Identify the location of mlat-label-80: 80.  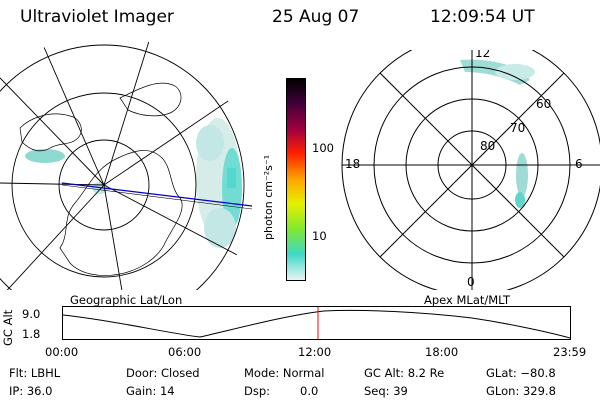
(487, 146).